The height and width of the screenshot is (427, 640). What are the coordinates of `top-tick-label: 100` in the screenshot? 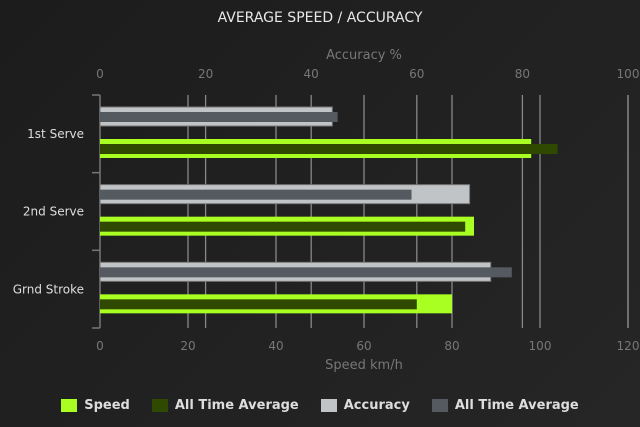 It's located at (628, 74).